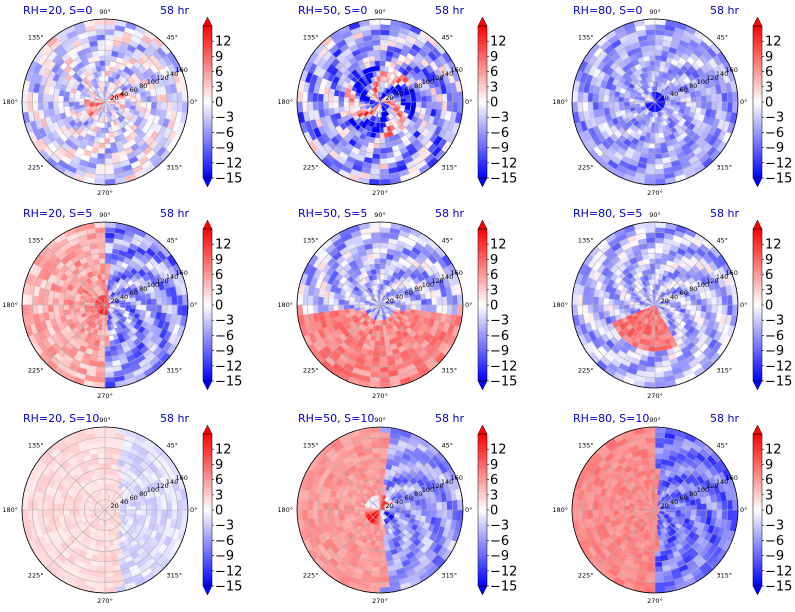  Describe the element at coordinates (224, 336) in the screenshot. I see `colorbar-tick-label: −6` at that location.